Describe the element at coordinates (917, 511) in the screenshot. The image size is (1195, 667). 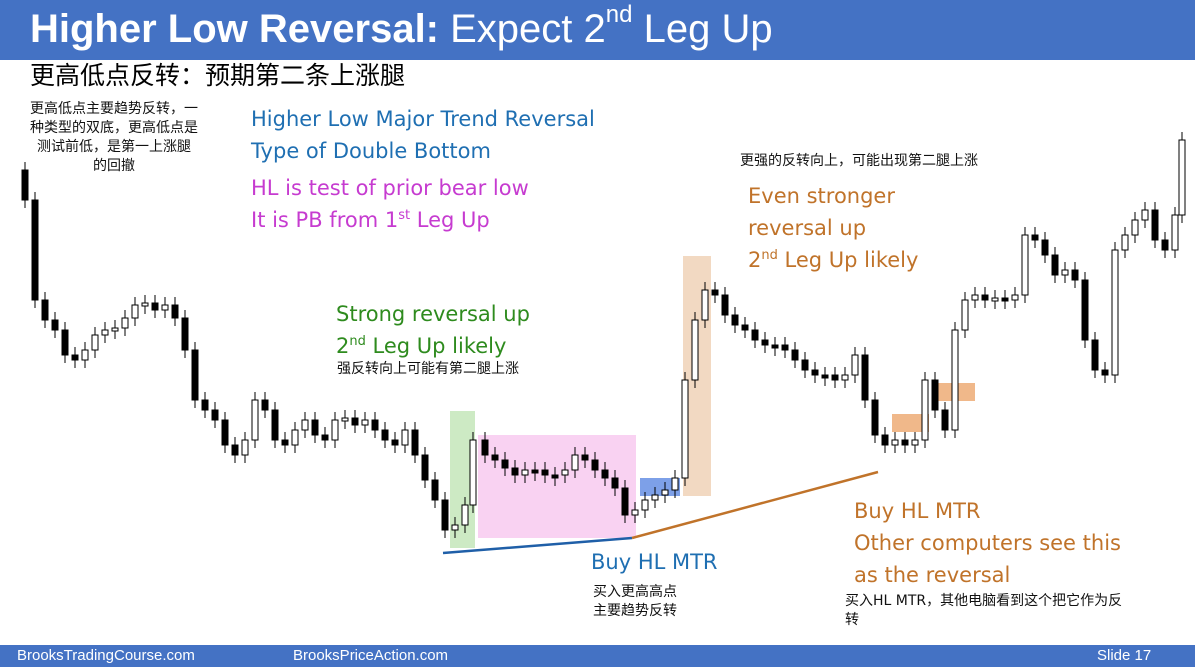
I see `ann-buy-hl2-1: Buy HL MTR` at that location.